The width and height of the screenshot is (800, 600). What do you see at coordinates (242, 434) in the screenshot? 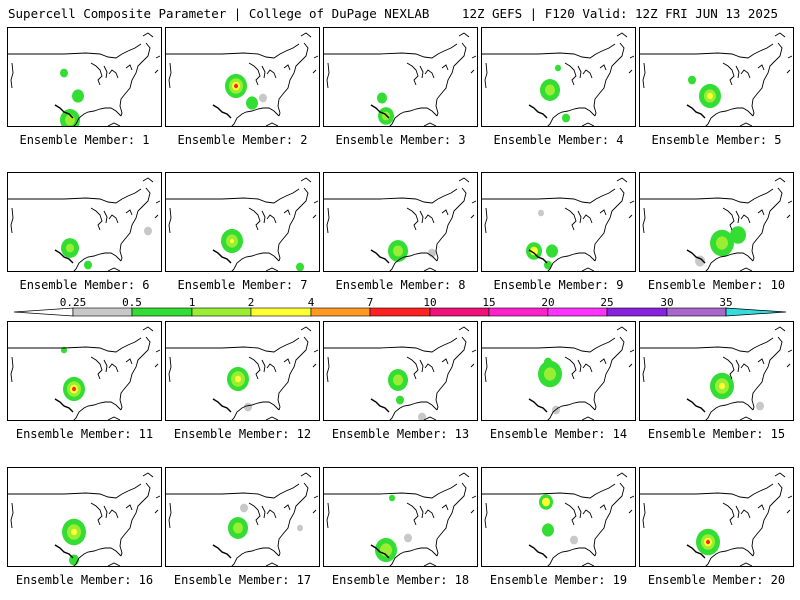
I see `panel-label-12: Ensemble Member: 12` at bounding box center [242, 434].